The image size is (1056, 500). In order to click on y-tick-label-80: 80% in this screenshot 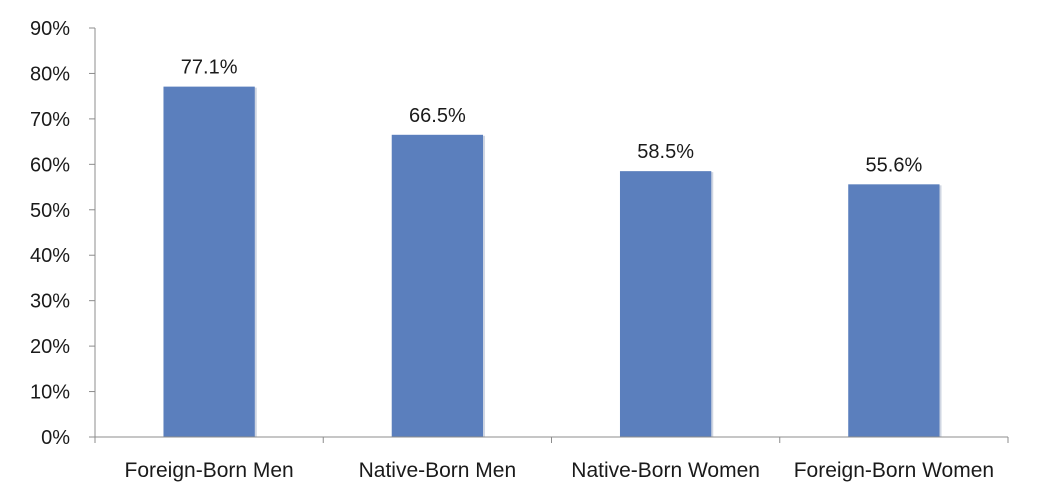, I will do `click(50, 74)`.